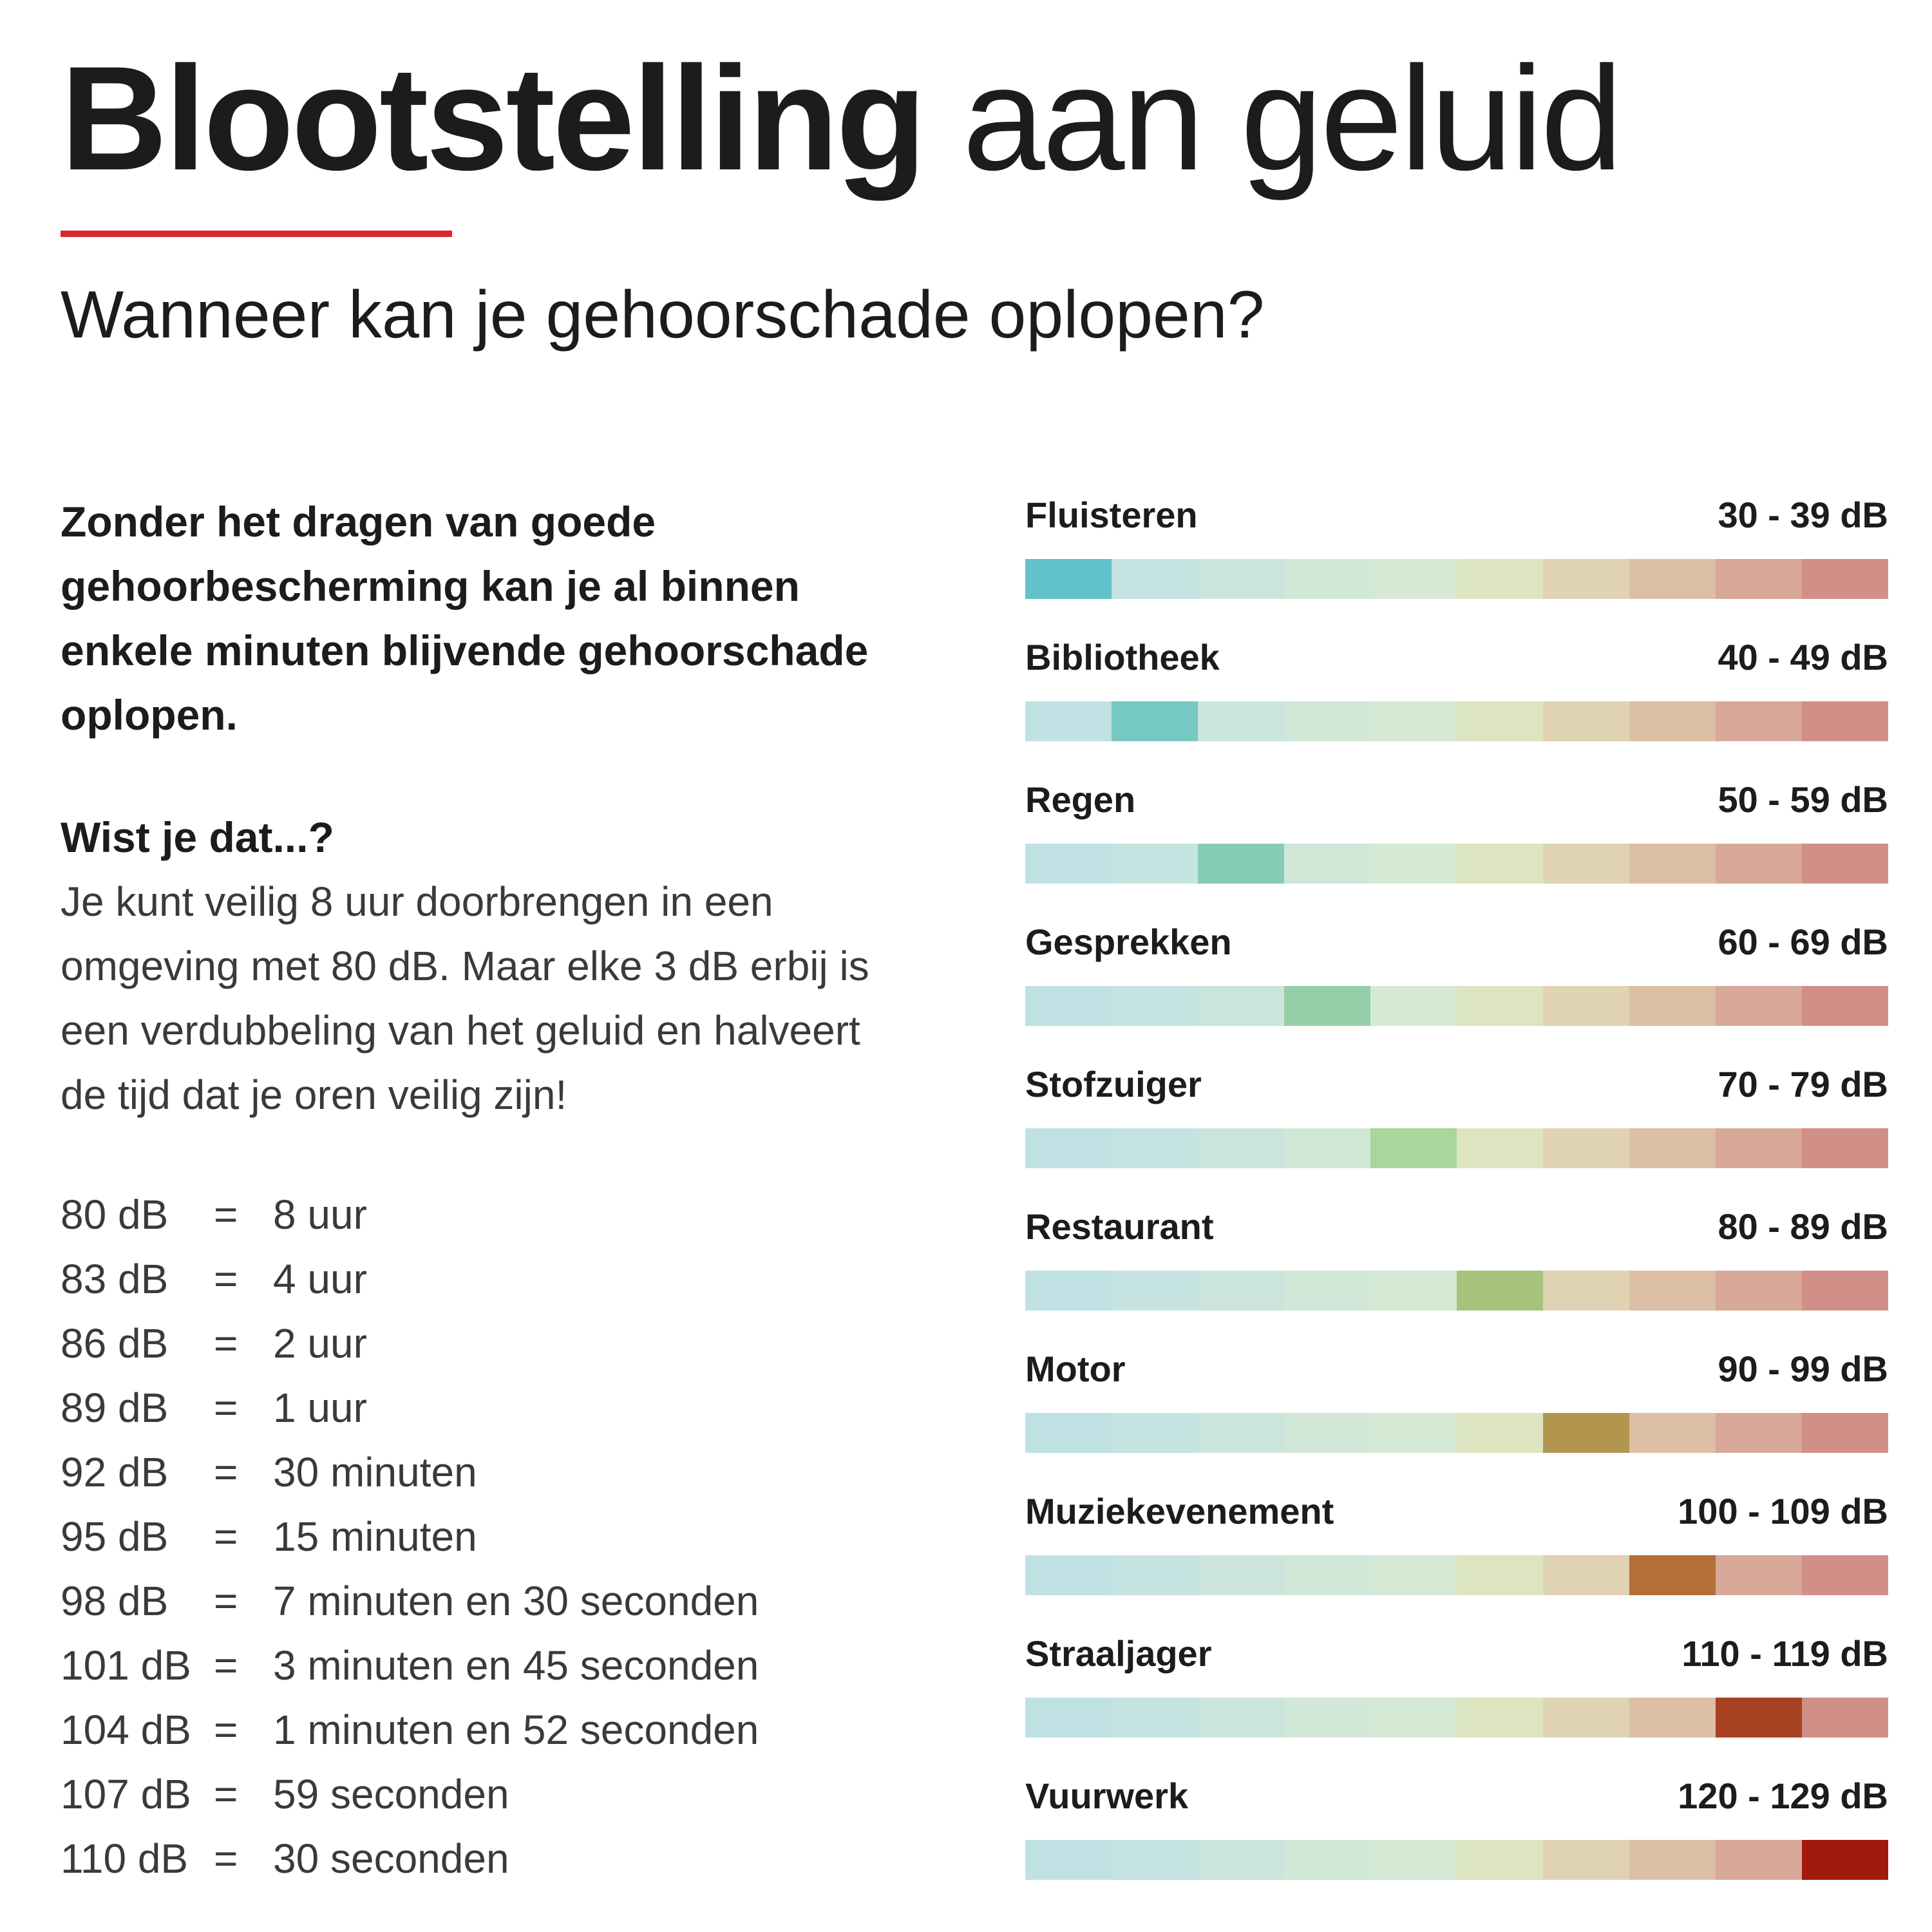 This screenshot has height=1932, width=1932. Describe the element at coordinates (1111, 515) in the screenshot. I see `noise-source-name: Fluisteren` at that location.